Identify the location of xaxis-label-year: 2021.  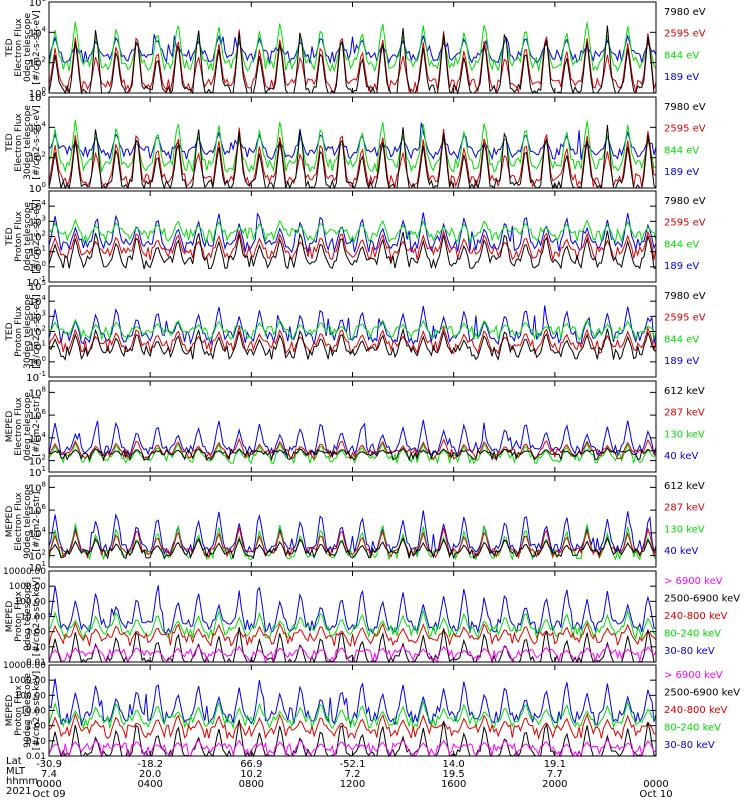
(19, 791).